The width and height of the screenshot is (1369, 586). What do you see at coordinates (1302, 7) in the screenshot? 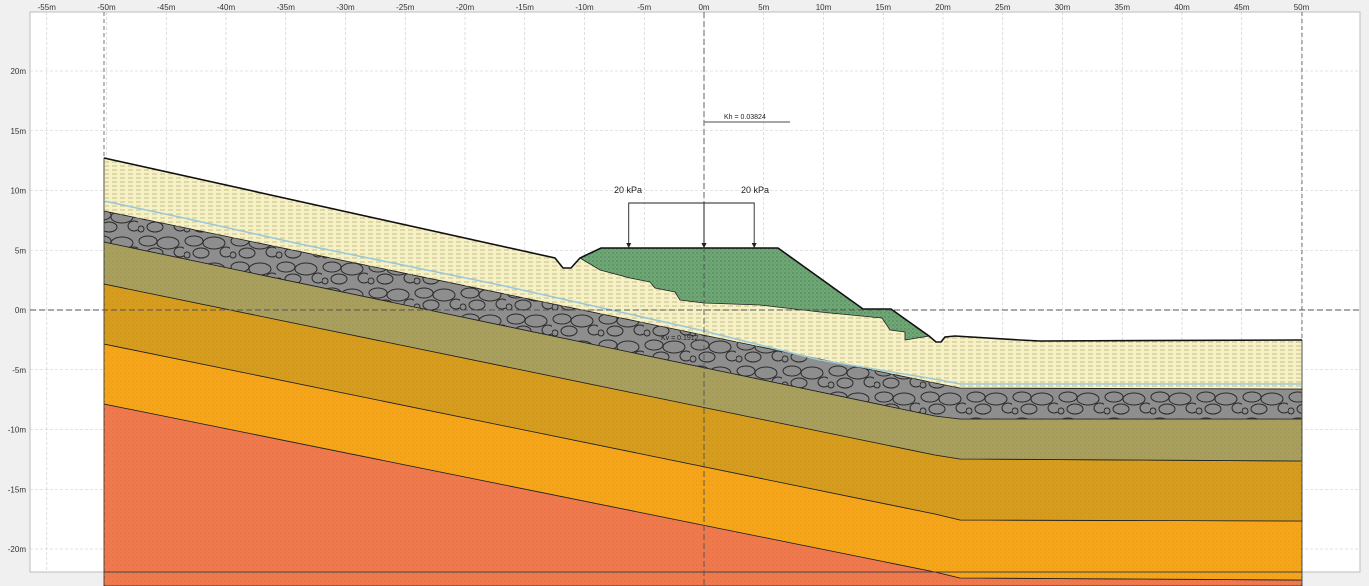
I see `x-tick-label: 50m` at bounding box center [1302, 7].